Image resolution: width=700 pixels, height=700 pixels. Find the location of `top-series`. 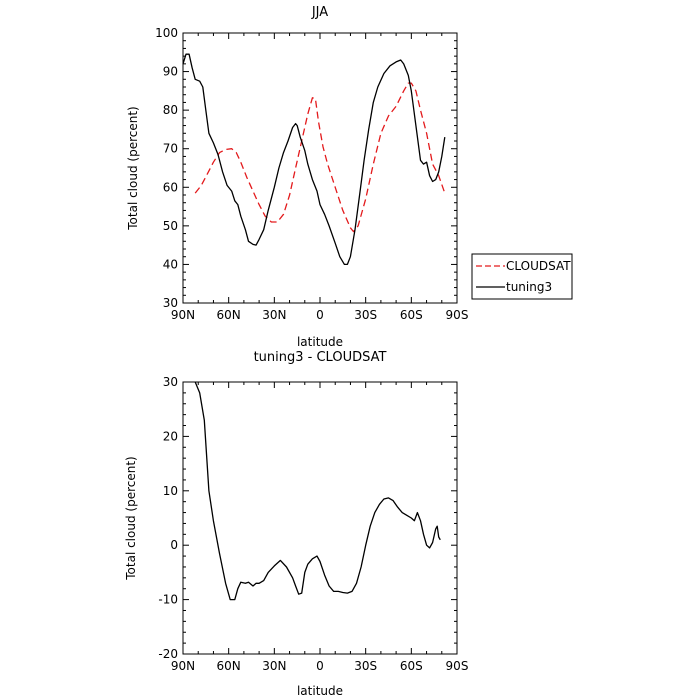

top-series is located at coordinates (314, 159).